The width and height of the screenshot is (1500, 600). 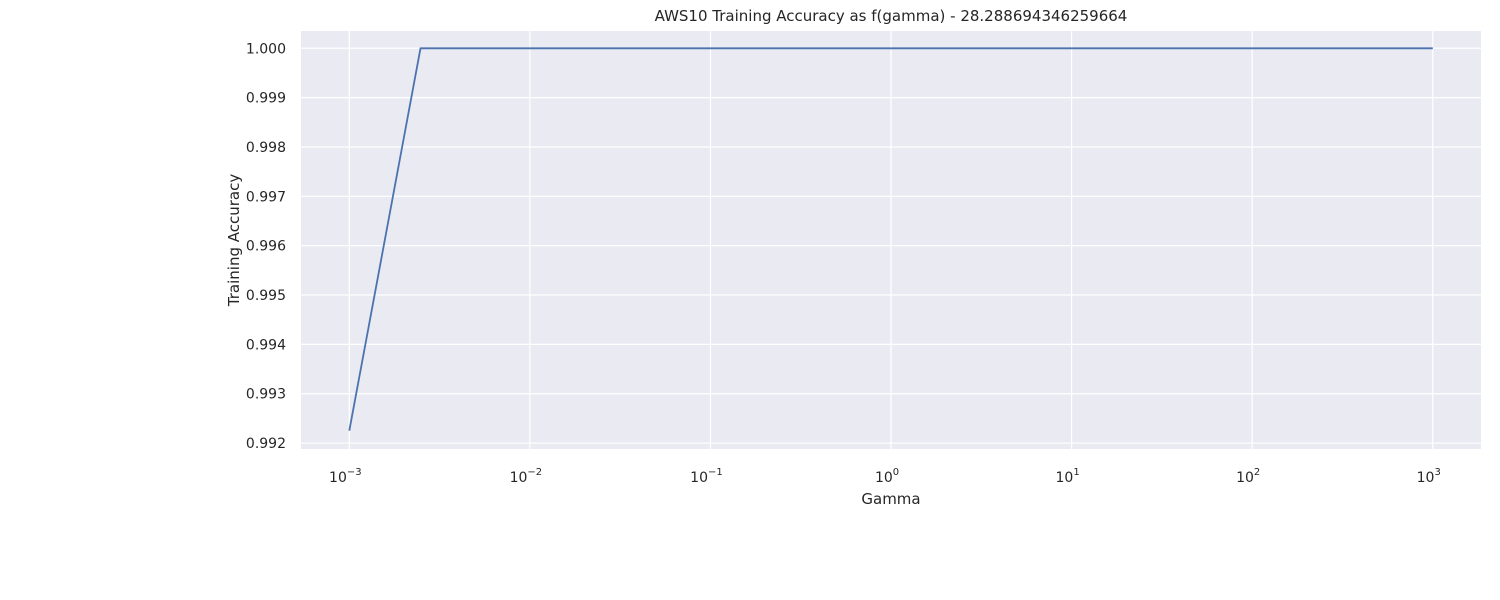 What do you see at coordinates (266, 296) in the screenshot?
I see `y-tick-label-3: 0.995` at bounding box center [266, 296].